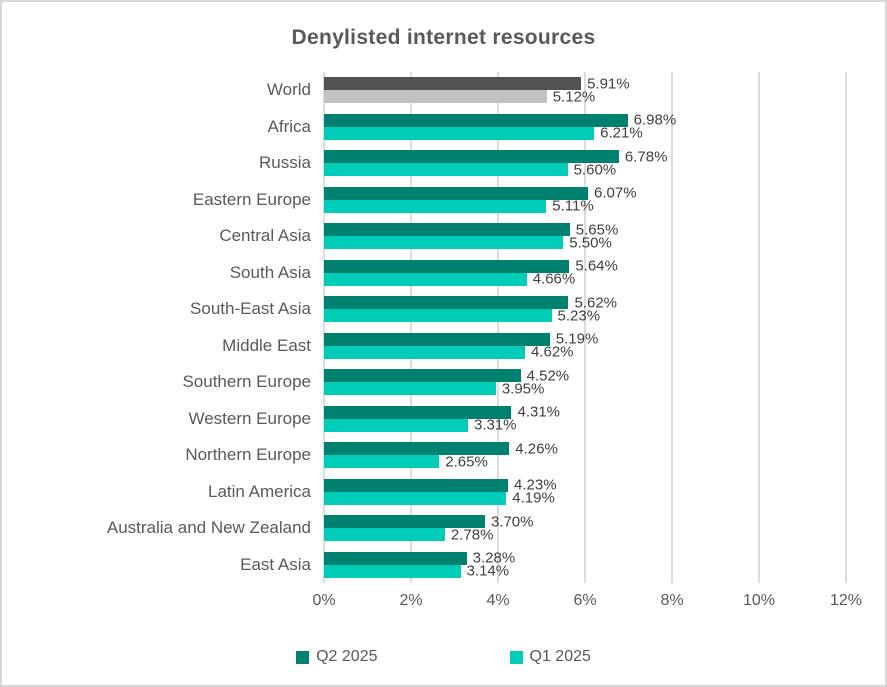  Describe the element at coordinates (523, 388) in the screenshot. I see `value-label: 3.95%` at that location.